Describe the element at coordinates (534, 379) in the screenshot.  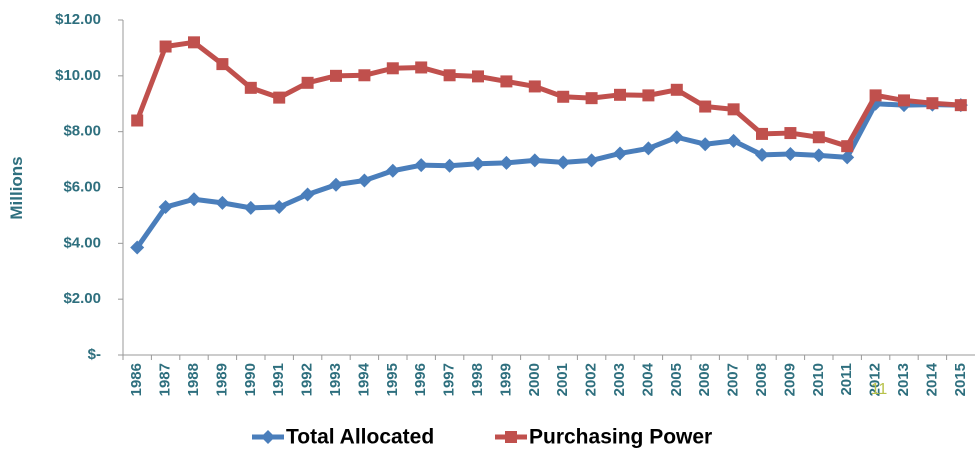
I see `x-tick-label: 2000` at that location.